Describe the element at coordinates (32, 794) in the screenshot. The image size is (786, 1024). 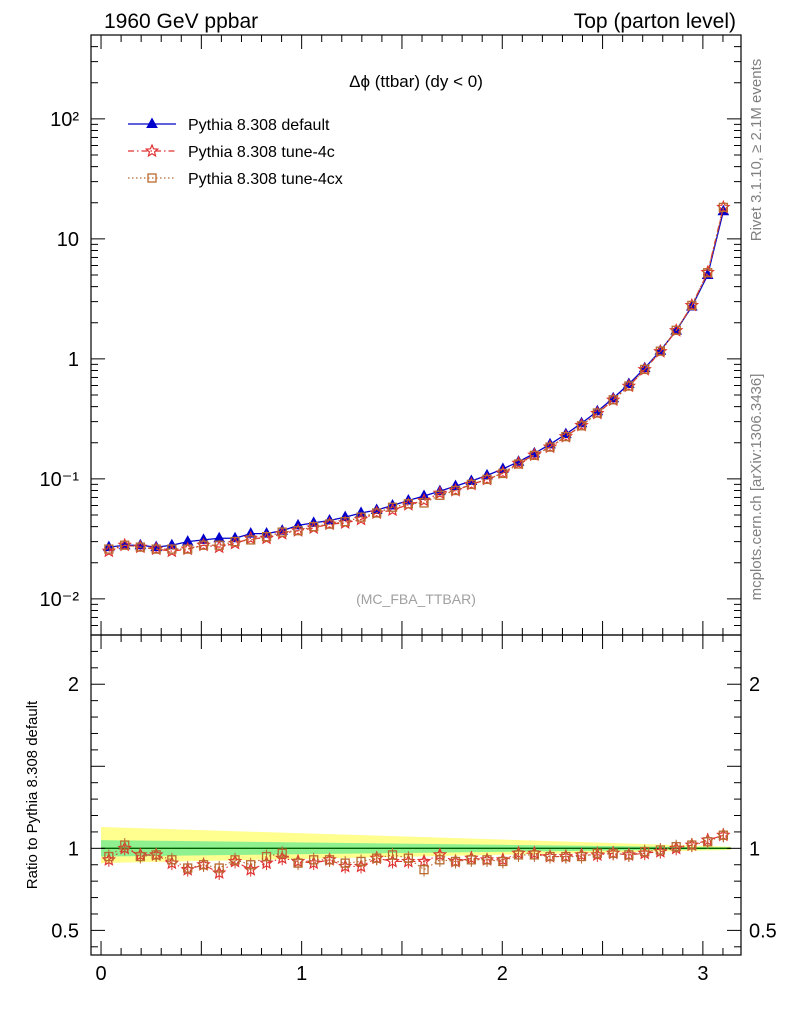
I see `ratio-y-axis-title: Ratio to Pythia 8.308 default` at that location.